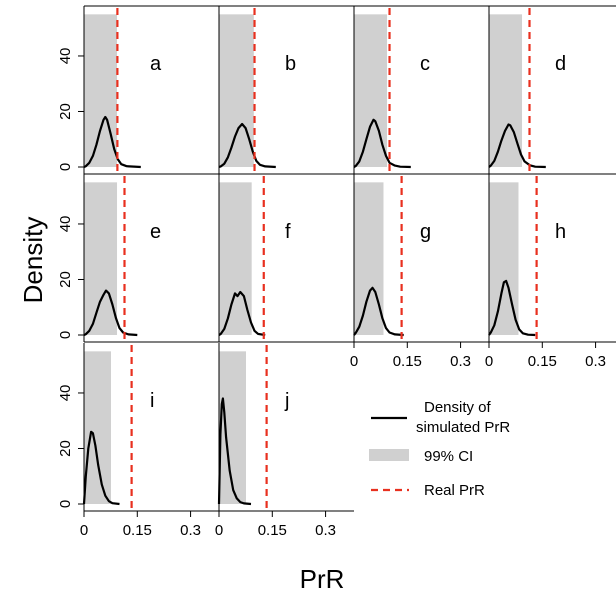 The height and width of the screenshot is (595, 616). What do you see at coordinates (286, 90) in the screenshot?
I see `panel-b: b` at bounding box center [286, 90].